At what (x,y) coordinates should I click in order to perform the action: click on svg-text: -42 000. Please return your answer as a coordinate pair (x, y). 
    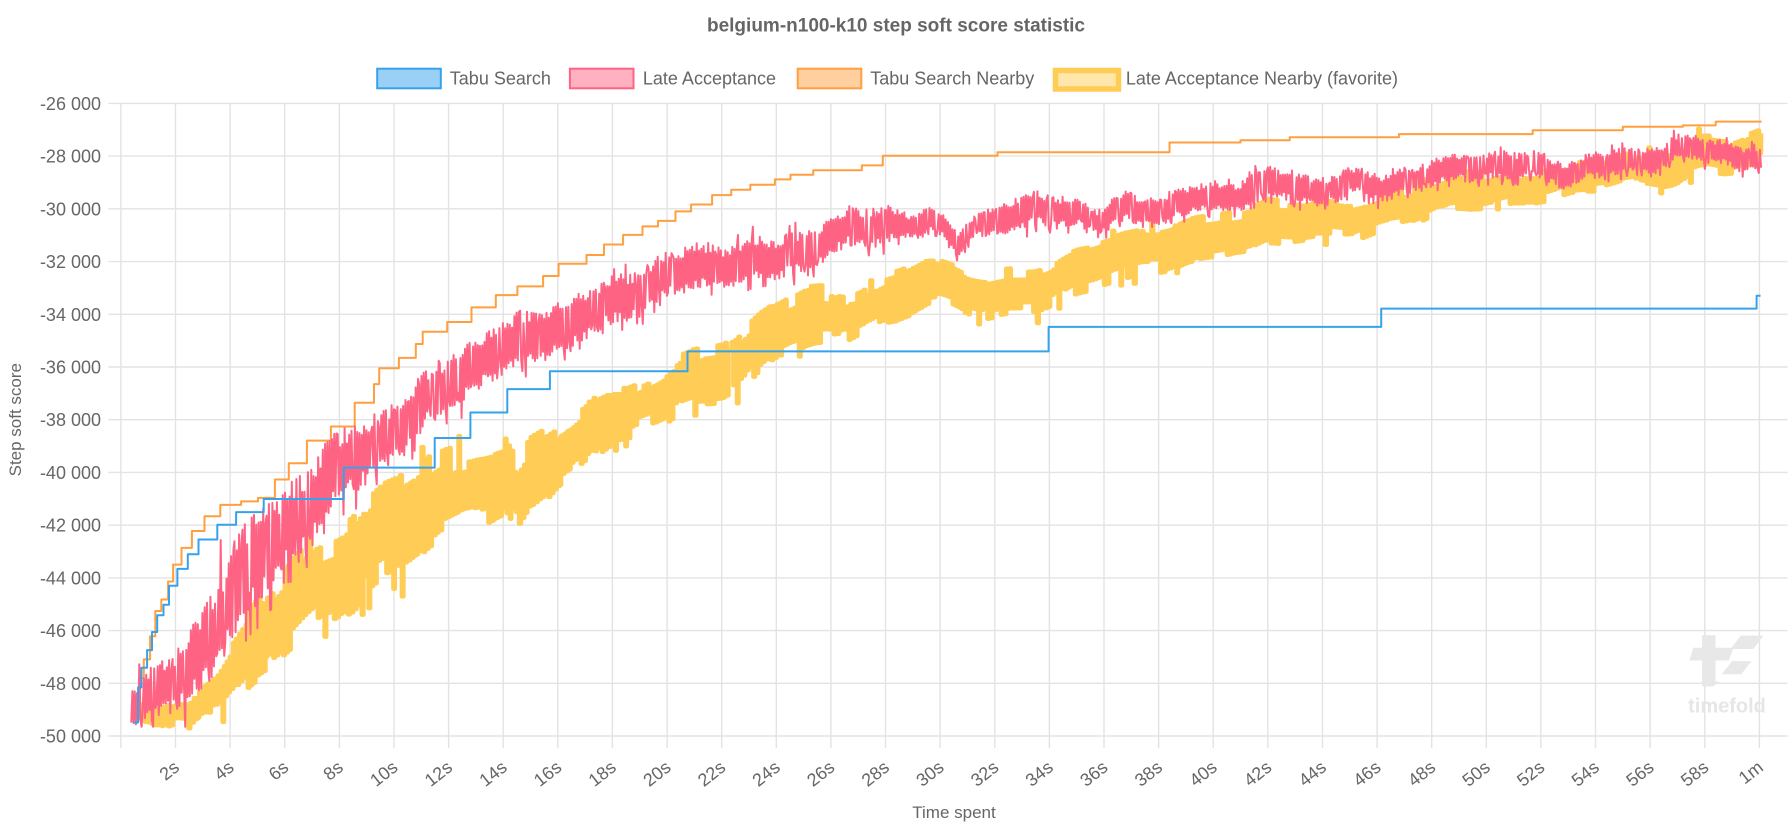
    Looking at the image, I should click on (70, 526).